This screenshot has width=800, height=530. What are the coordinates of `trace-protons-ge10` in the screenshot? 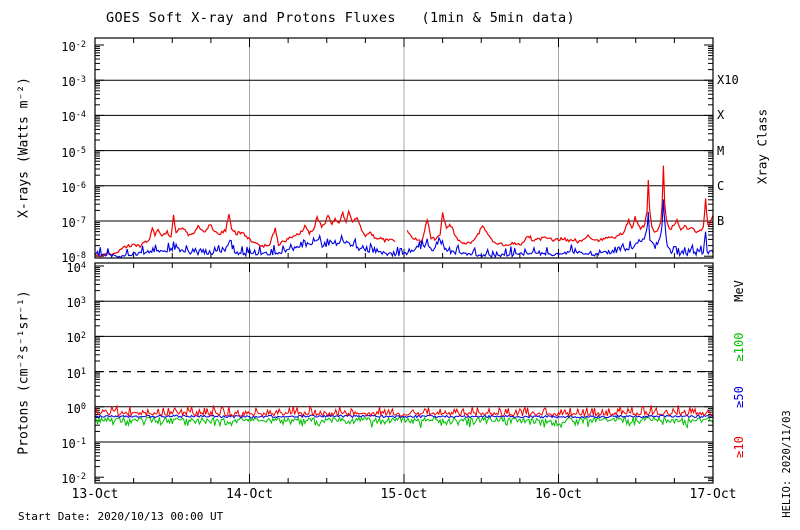 It's located at (404, 411).